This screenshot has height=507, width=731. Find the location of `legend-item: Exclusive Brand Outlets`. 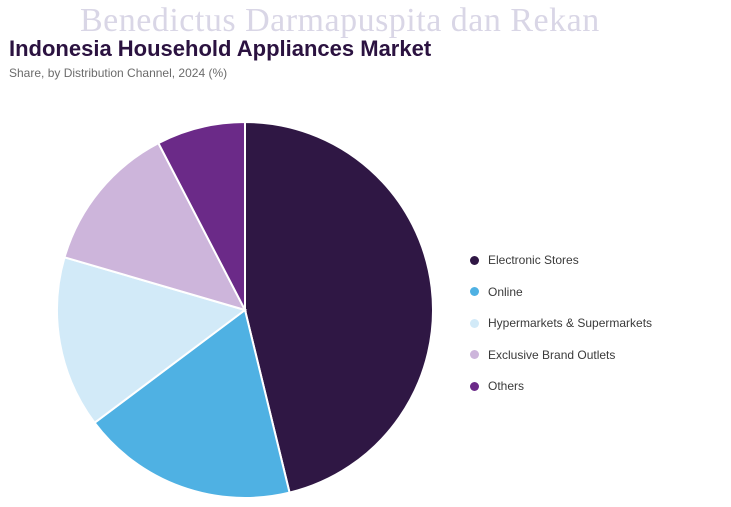

legend-item: Exclusive Brand Outlets is located at coordinates (561, 355).